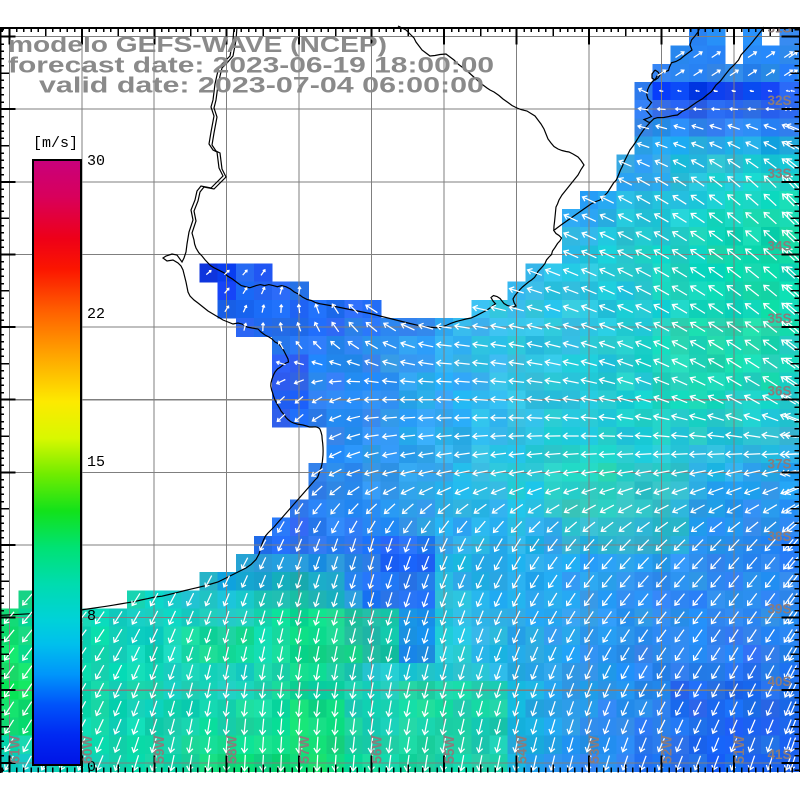  Describe the element at coordinates (779, 391) in the screenshot. I see `svg-text: 36S` at that location.